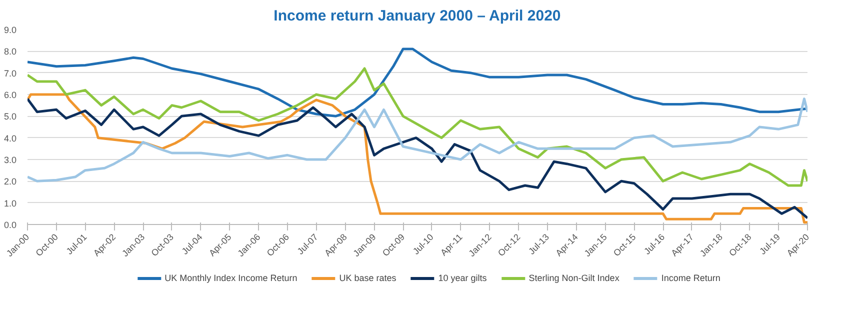  What do you see at coordinates (10, 138) in the screenshot?
I see `y-tick-label: 4.0` at bounding box center [10, 138].